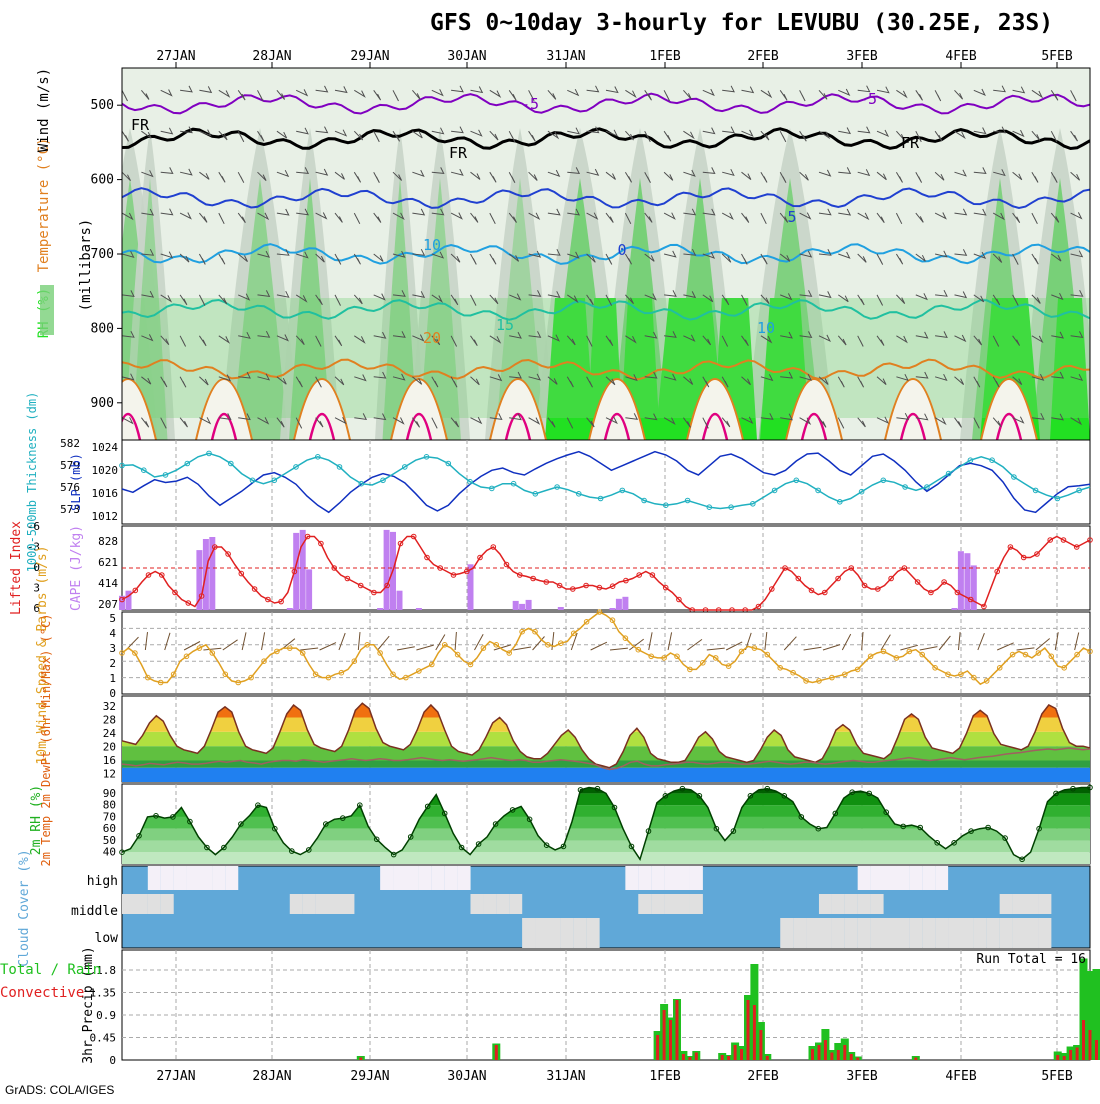  What do you see at coordinates (105, 516) in the screenshot?
I see `slp-tick: 1012` at bounding box center [105, 516].